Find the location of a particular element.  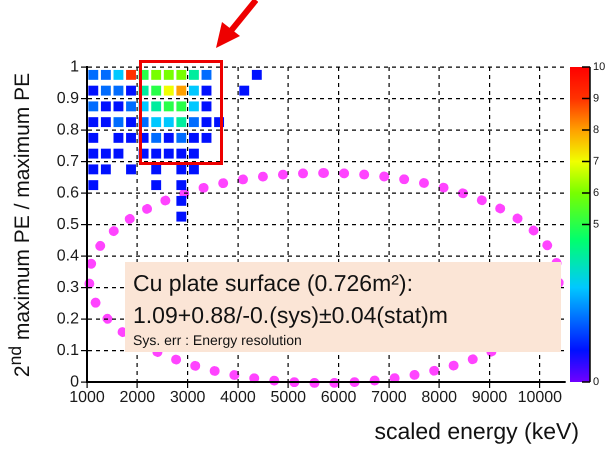

y-tick-label: 0.1 is located at coordinates (68, 350).